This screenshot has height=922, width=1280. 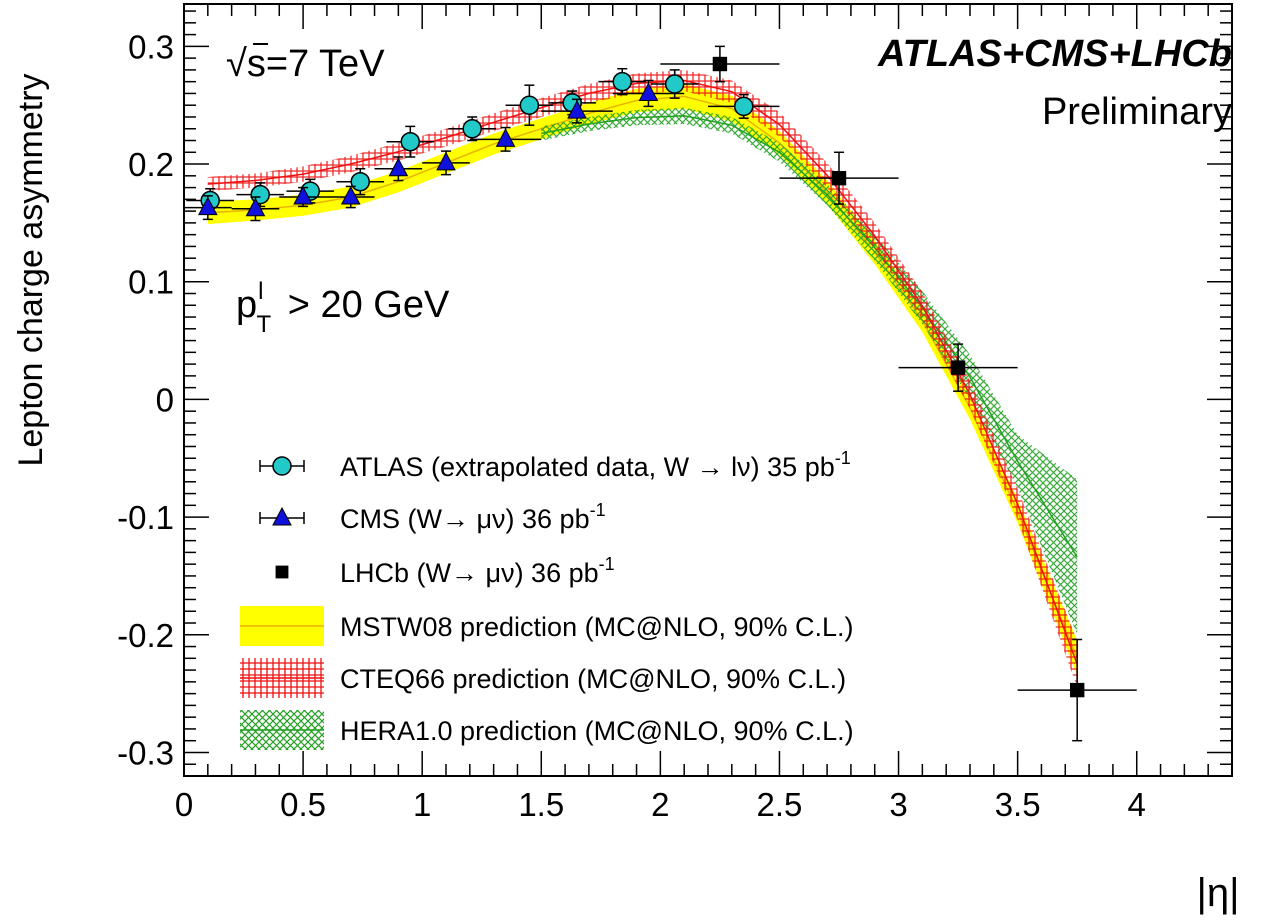 What do you see at coordinates (780, 804) in the screenshot?
I see `x-tick-label: 2.5` at bounding box center [780, 804].